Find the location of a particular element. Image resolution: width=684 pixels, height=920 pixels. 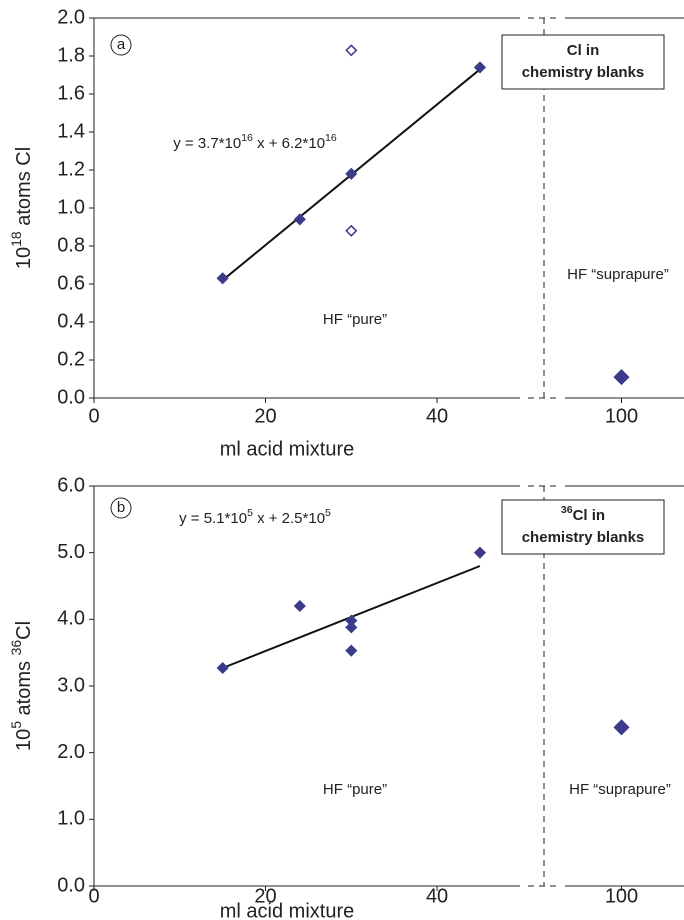

chart-title: Cl in is located at coordinates (583, 50).